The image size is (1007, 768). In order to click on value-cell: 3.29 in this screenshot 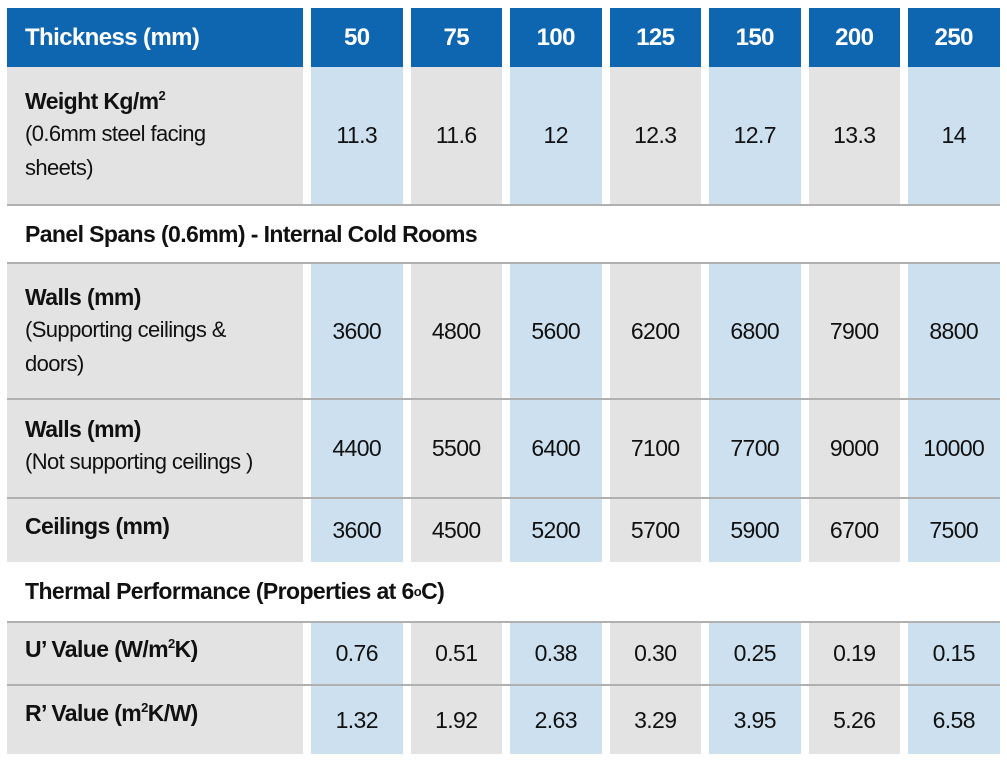, I will do `click(655, 720)`.